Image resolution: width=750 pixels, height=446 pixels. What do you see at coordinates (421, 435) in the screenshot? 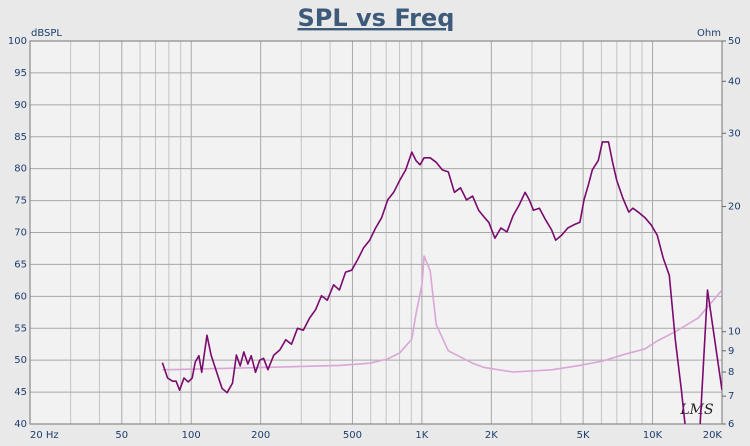
I see `x-tick-label: 1K` at bounding box center [421, 435].